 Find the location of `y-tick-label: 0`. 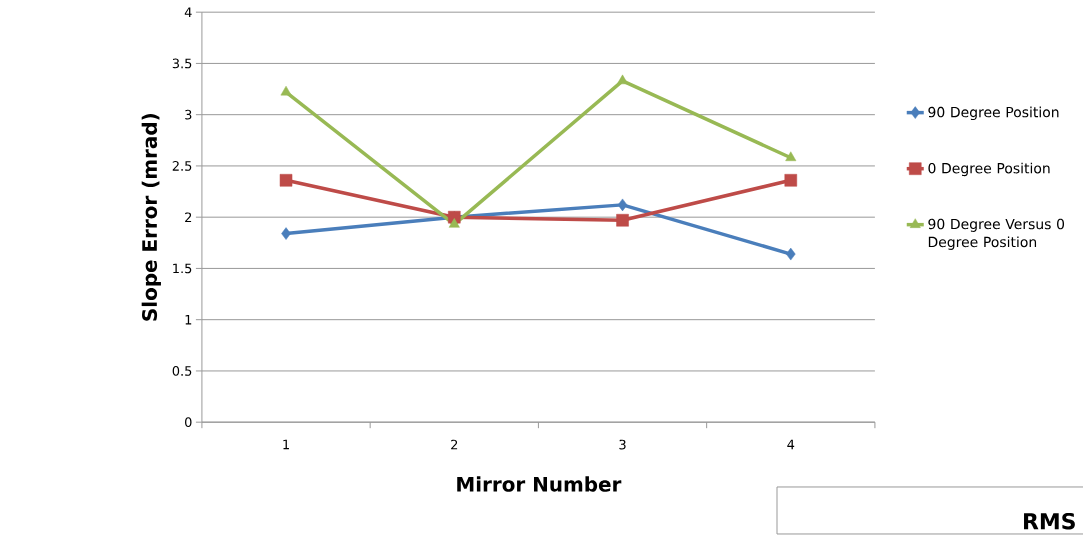

y-tick-label: 0 is located at coordinates (188, 422).